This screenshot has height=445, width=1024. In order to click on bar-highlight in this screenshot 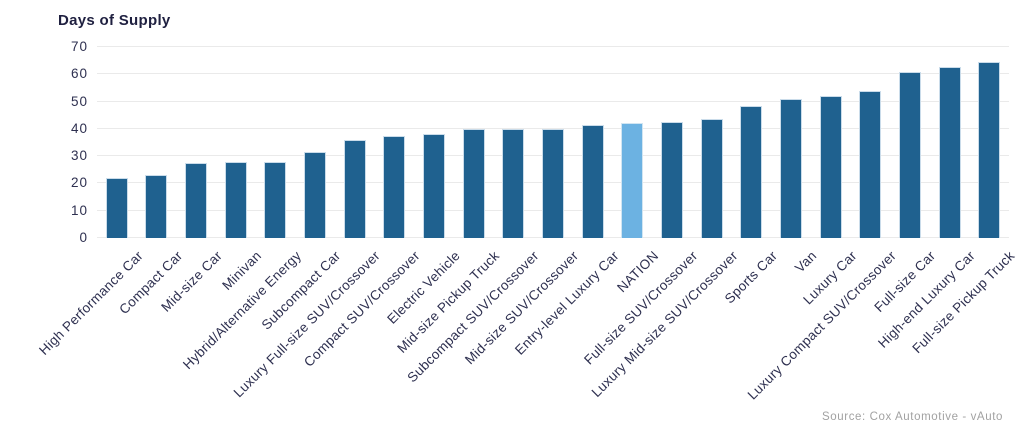, I will do `click(632, 180)`.